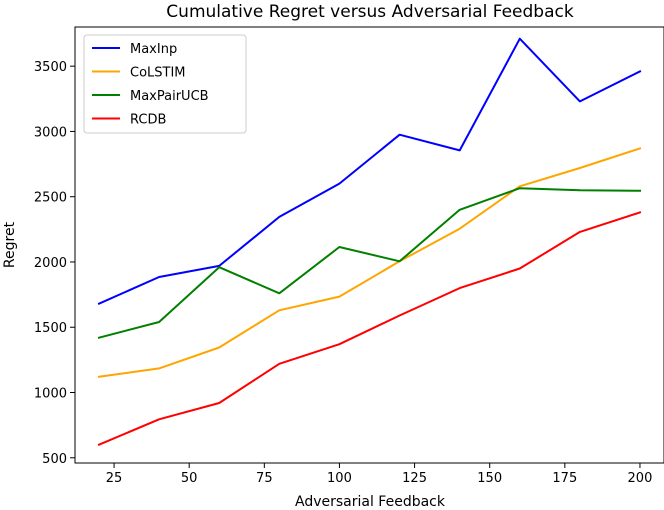  Describe the element at coordinates (50, 328) in the screenshot. I see `y-tick-label: 1500` at that location.